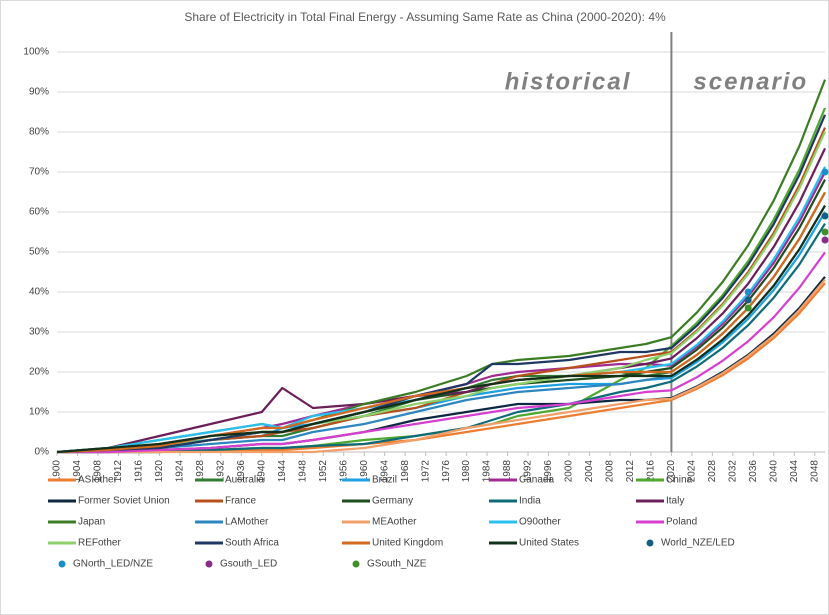 The image size is (829, 615). What do you see at coordinates (200, 471) in the screenshot?
I see `x-tick-label: 1928` at bounding box center [200, 471].